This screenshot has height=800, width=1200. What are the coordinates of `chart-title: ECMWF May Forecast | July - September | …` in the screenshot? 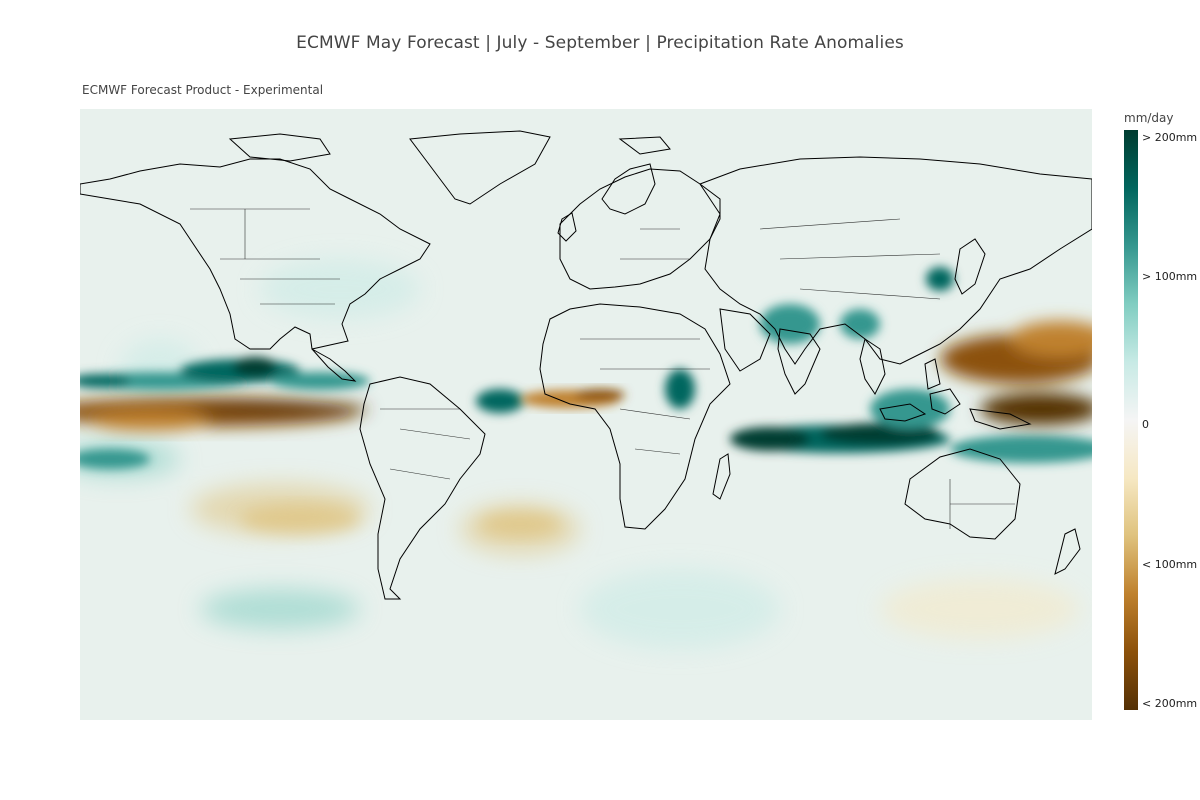 It's located at (600, 43).